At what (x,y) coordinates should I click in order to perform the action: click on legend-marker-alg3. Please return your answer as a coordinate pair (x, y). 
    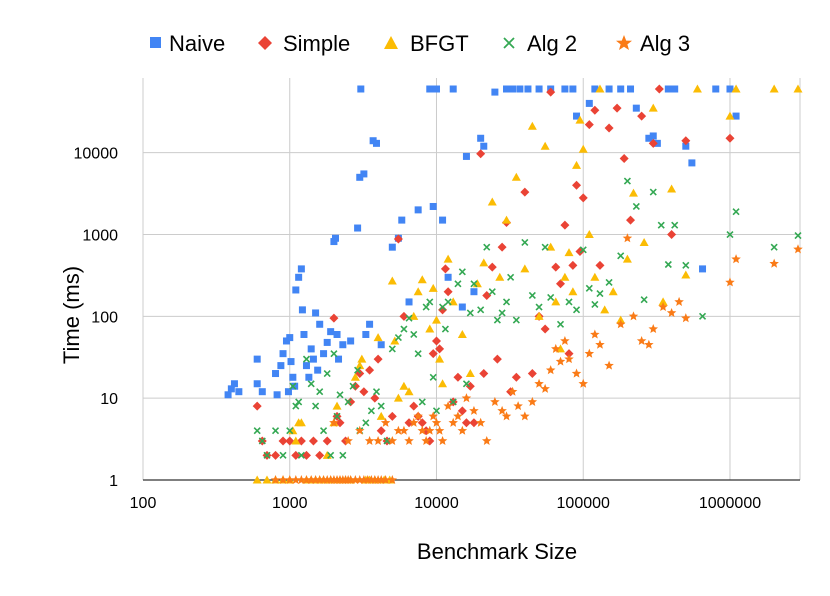
    Looking at the image, I should click on (624, 42).